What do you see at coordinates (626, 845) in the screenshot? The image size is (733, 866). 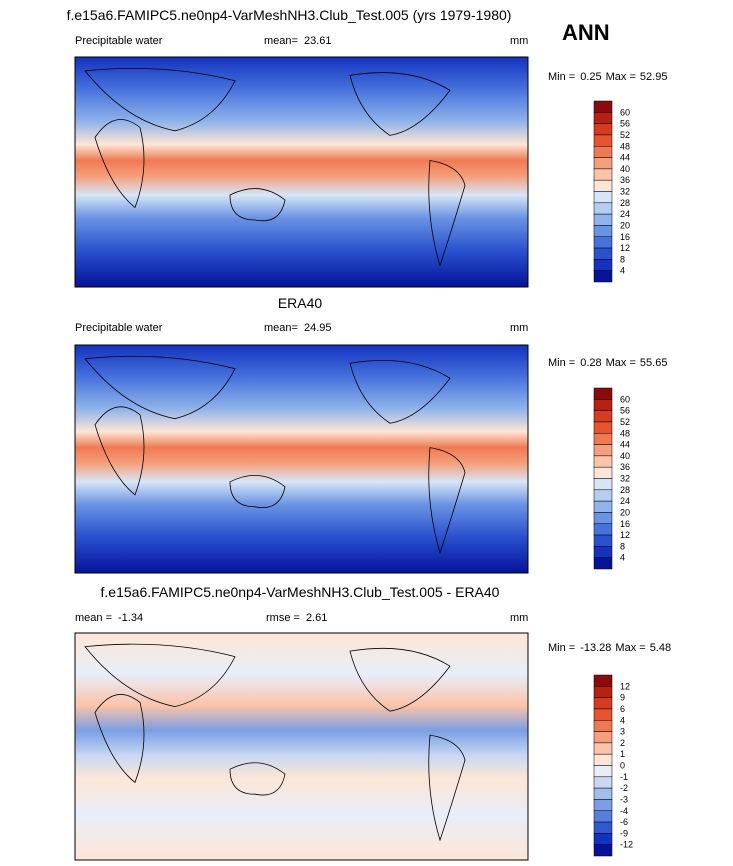 I see `colorbar-label: -12` at bounding box center [626, 845].